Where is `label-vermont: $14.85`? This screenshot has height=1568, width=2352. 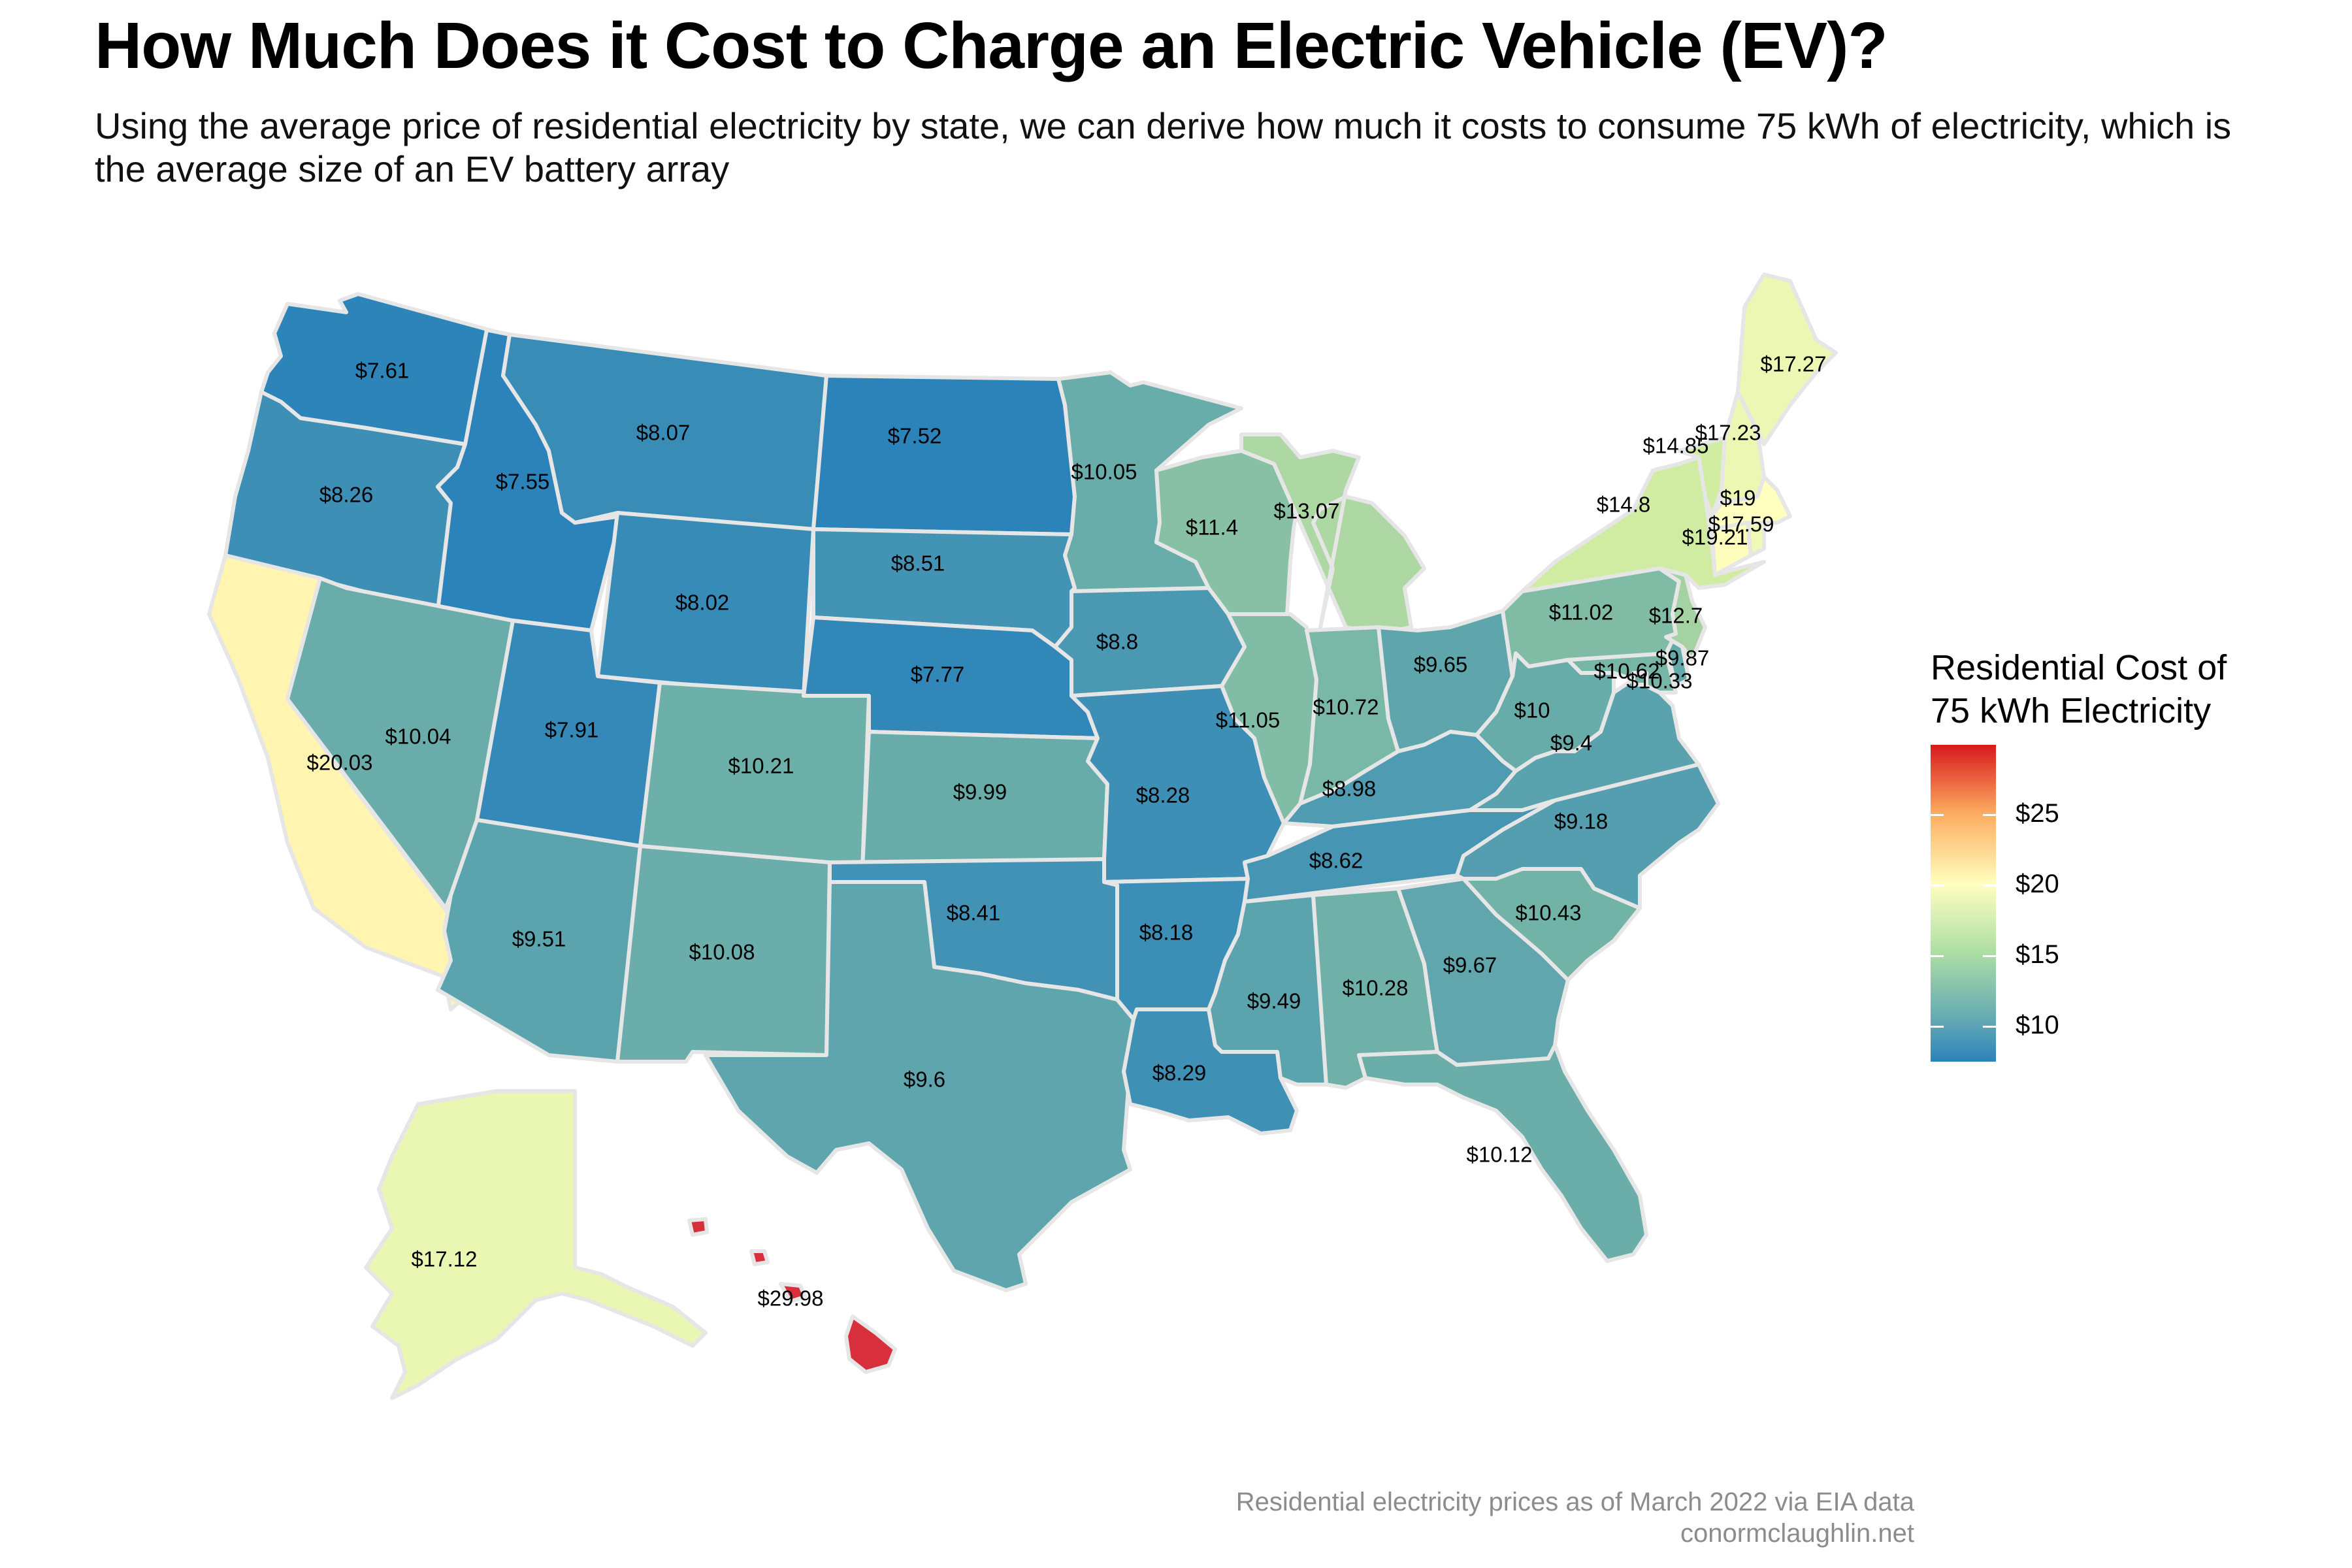
label-vermont: $14.85 is located at coordinates (1676, 446).